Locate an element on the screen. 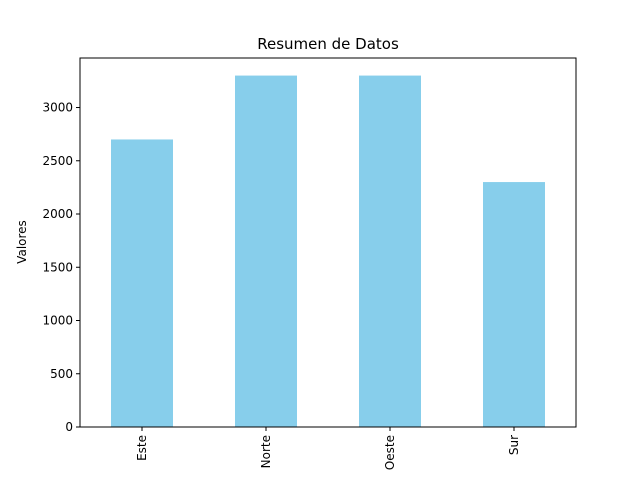 Image resolution: width=640 pixels, height=480 pixels. y-tick-label: 0 is located at coordinates (69, 427).